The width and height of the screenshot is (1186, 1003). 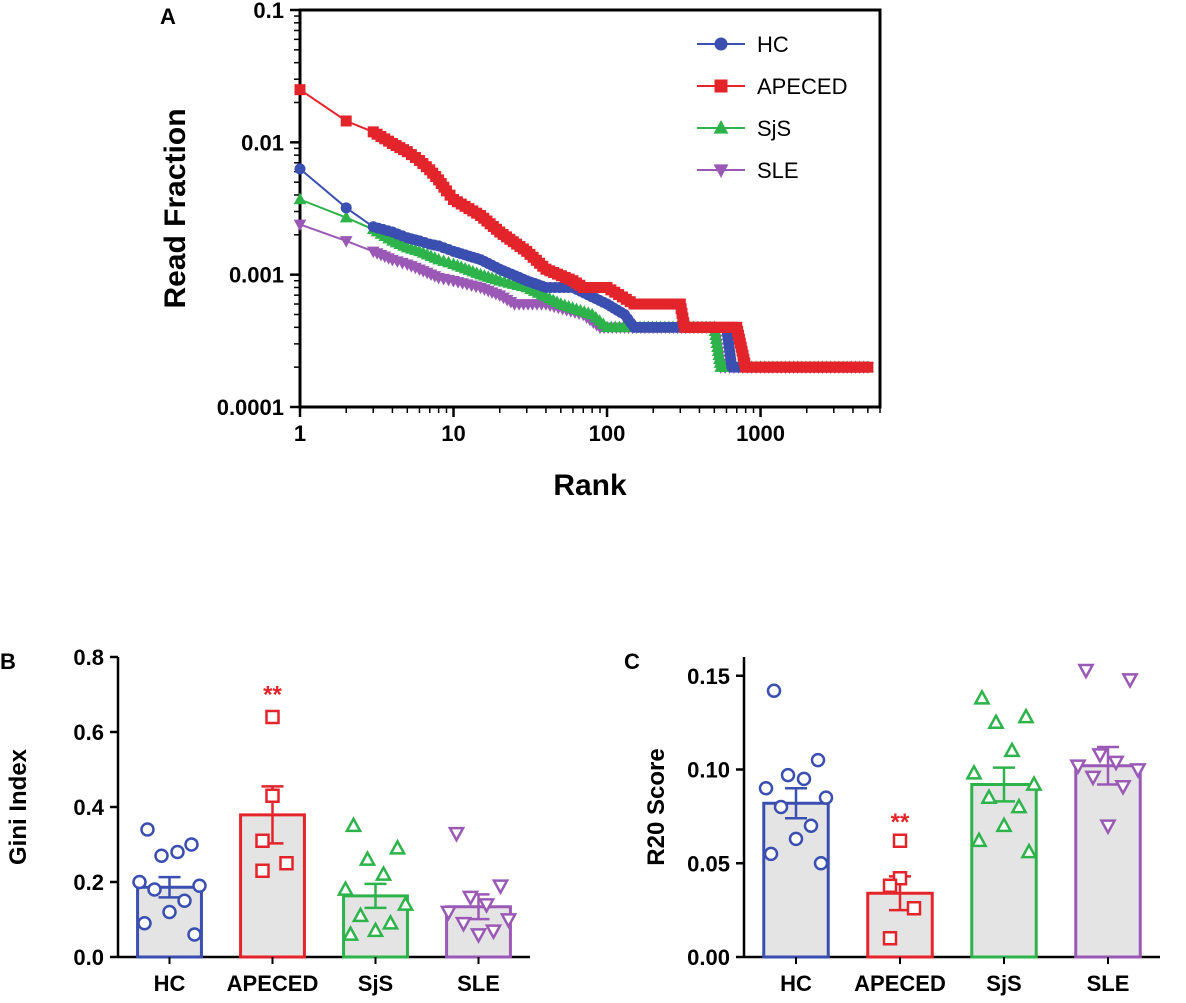 What do you see at coordinates (262, 142) in the screenshot?
I see `y-tick-label: 0.01` at bounding box center [262, 142].